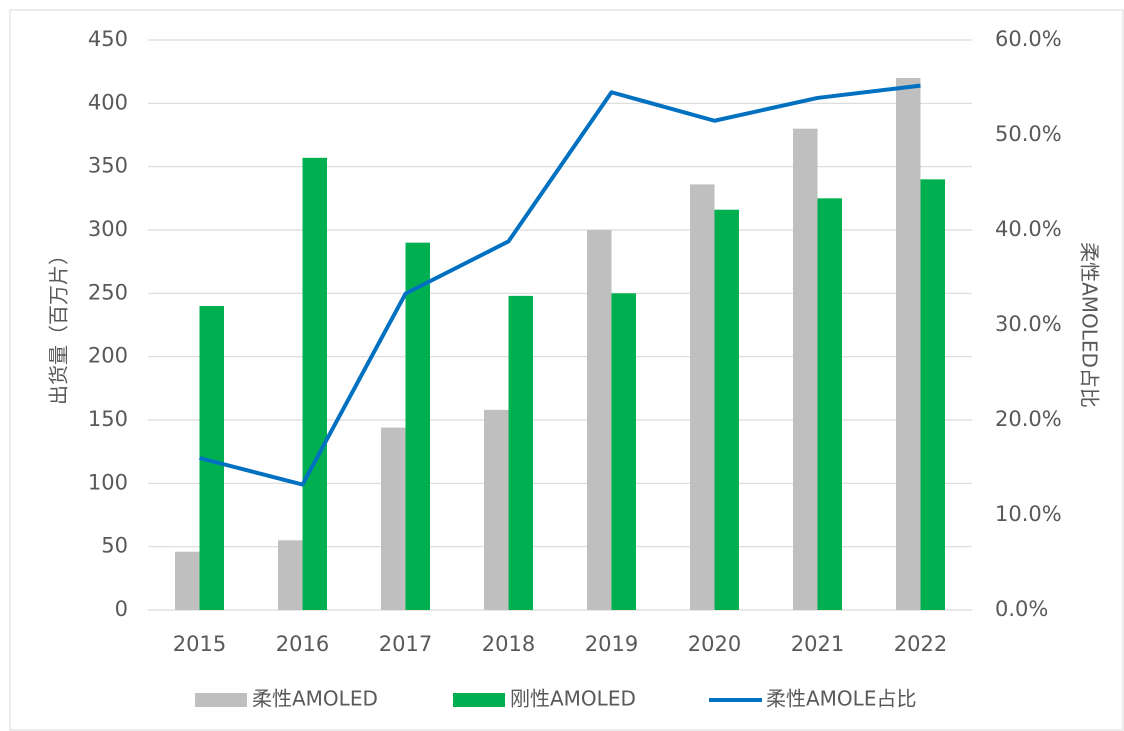  Describe the element at coordinates (1028, 39) in the screenshot. I see `y2-tick-label: 60.0%` at that location.